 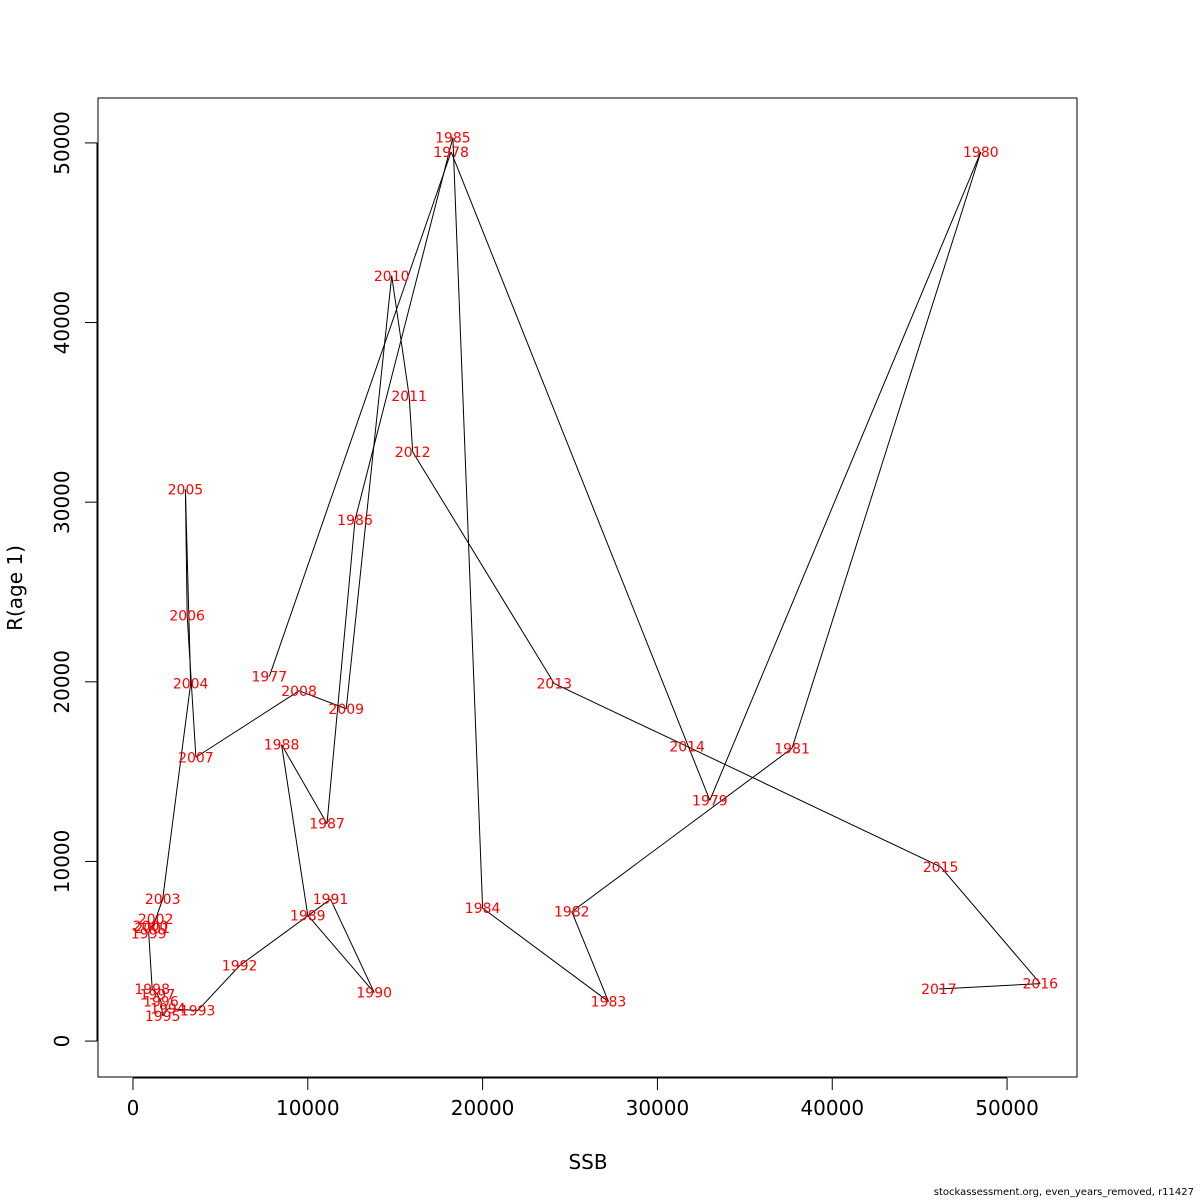 What do you see at coordinates (483, 1108) in the screenshot?
I see `x-tick-label: 20000` at bounding box center [483, 1108].